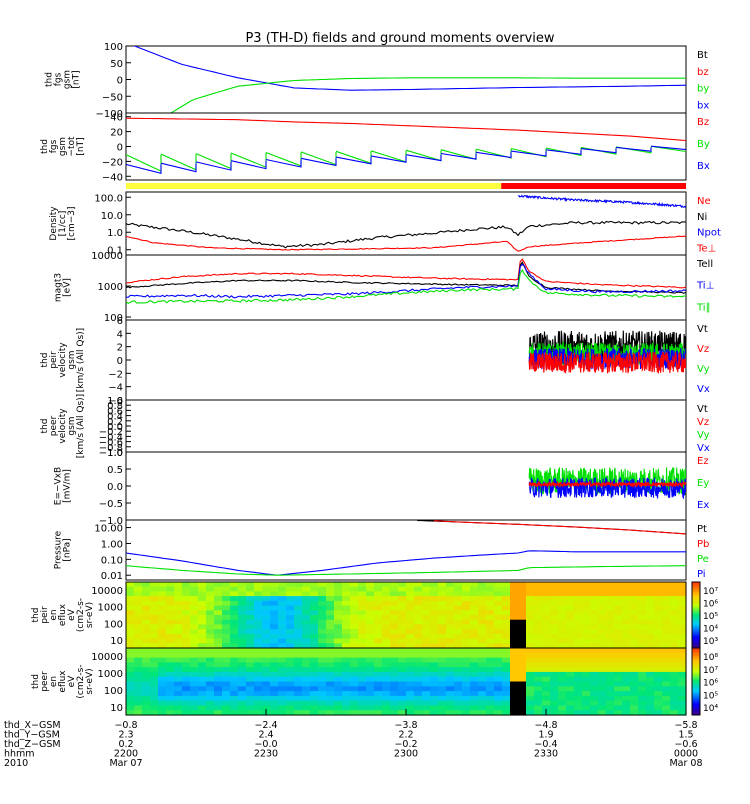 The height and width of the screenshot is (804, 750). I want to click on y-tick-label: 1000, so click(110, 674).